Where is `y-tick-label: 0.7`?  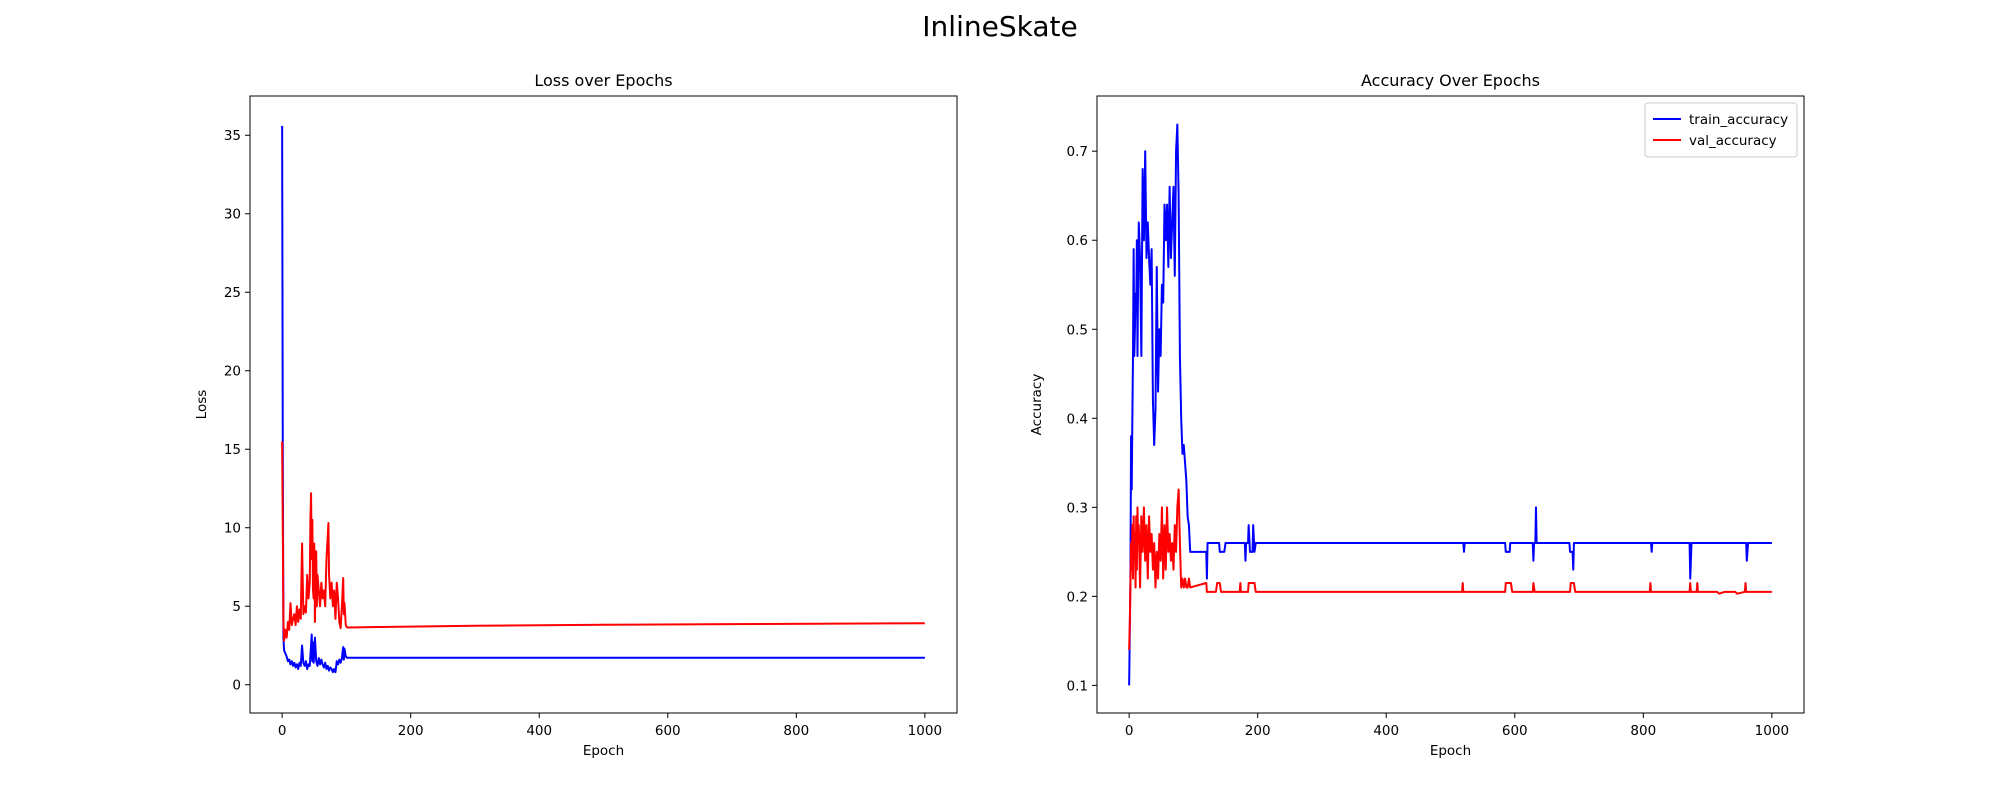 y-tick-label: 0.7 is located at coordinates (1077, 152).